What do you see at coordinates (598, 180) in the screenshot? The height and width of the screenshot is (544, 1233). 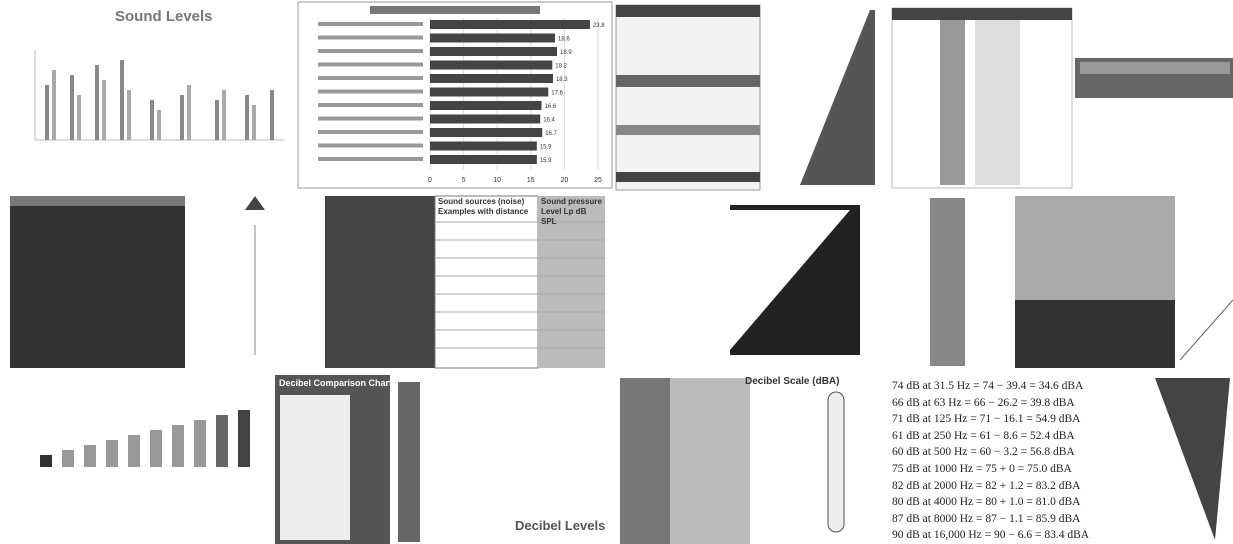 I see `x-tick-label: 25` at bounding box center [598, 180].